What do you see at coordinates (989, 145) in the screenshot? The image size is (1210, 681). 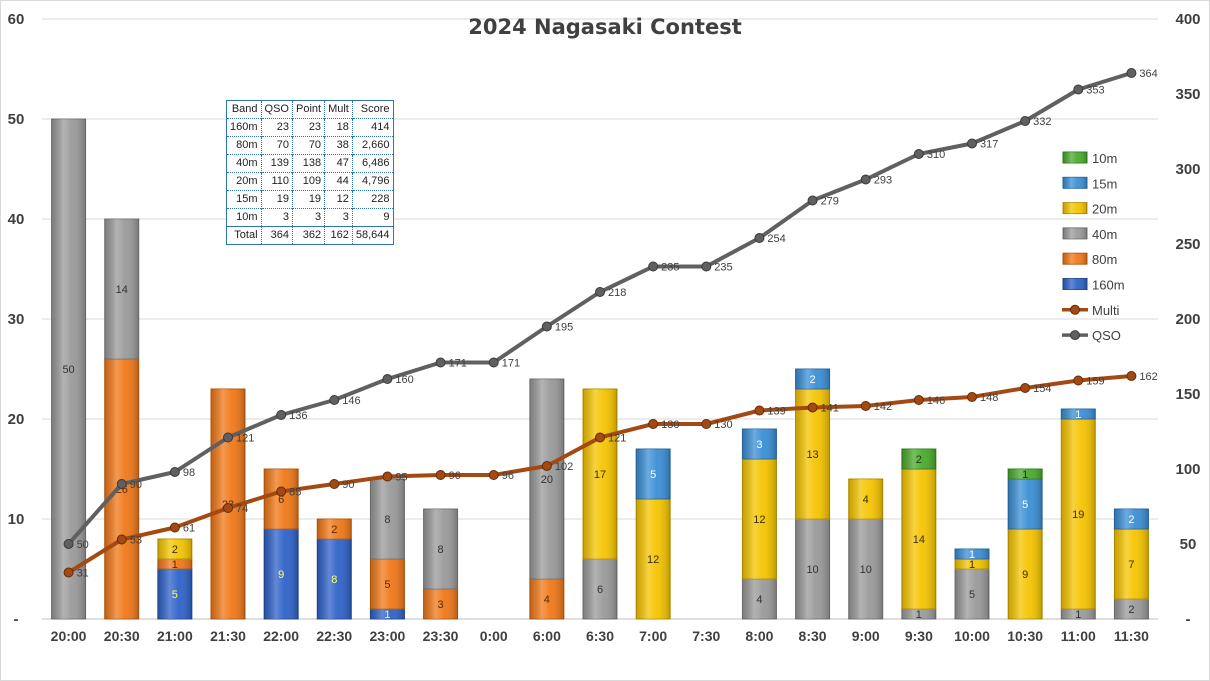 I see `line-value-label: 317` at bounding box center [989, 145].